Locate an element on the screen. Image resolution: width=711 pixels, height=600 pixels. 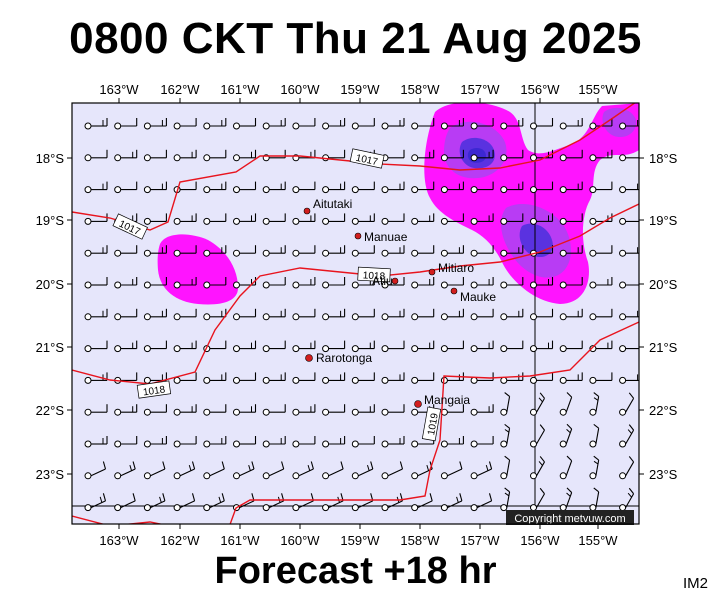
lon-label-bottom: 157°W is located at coordinates (480, 540).